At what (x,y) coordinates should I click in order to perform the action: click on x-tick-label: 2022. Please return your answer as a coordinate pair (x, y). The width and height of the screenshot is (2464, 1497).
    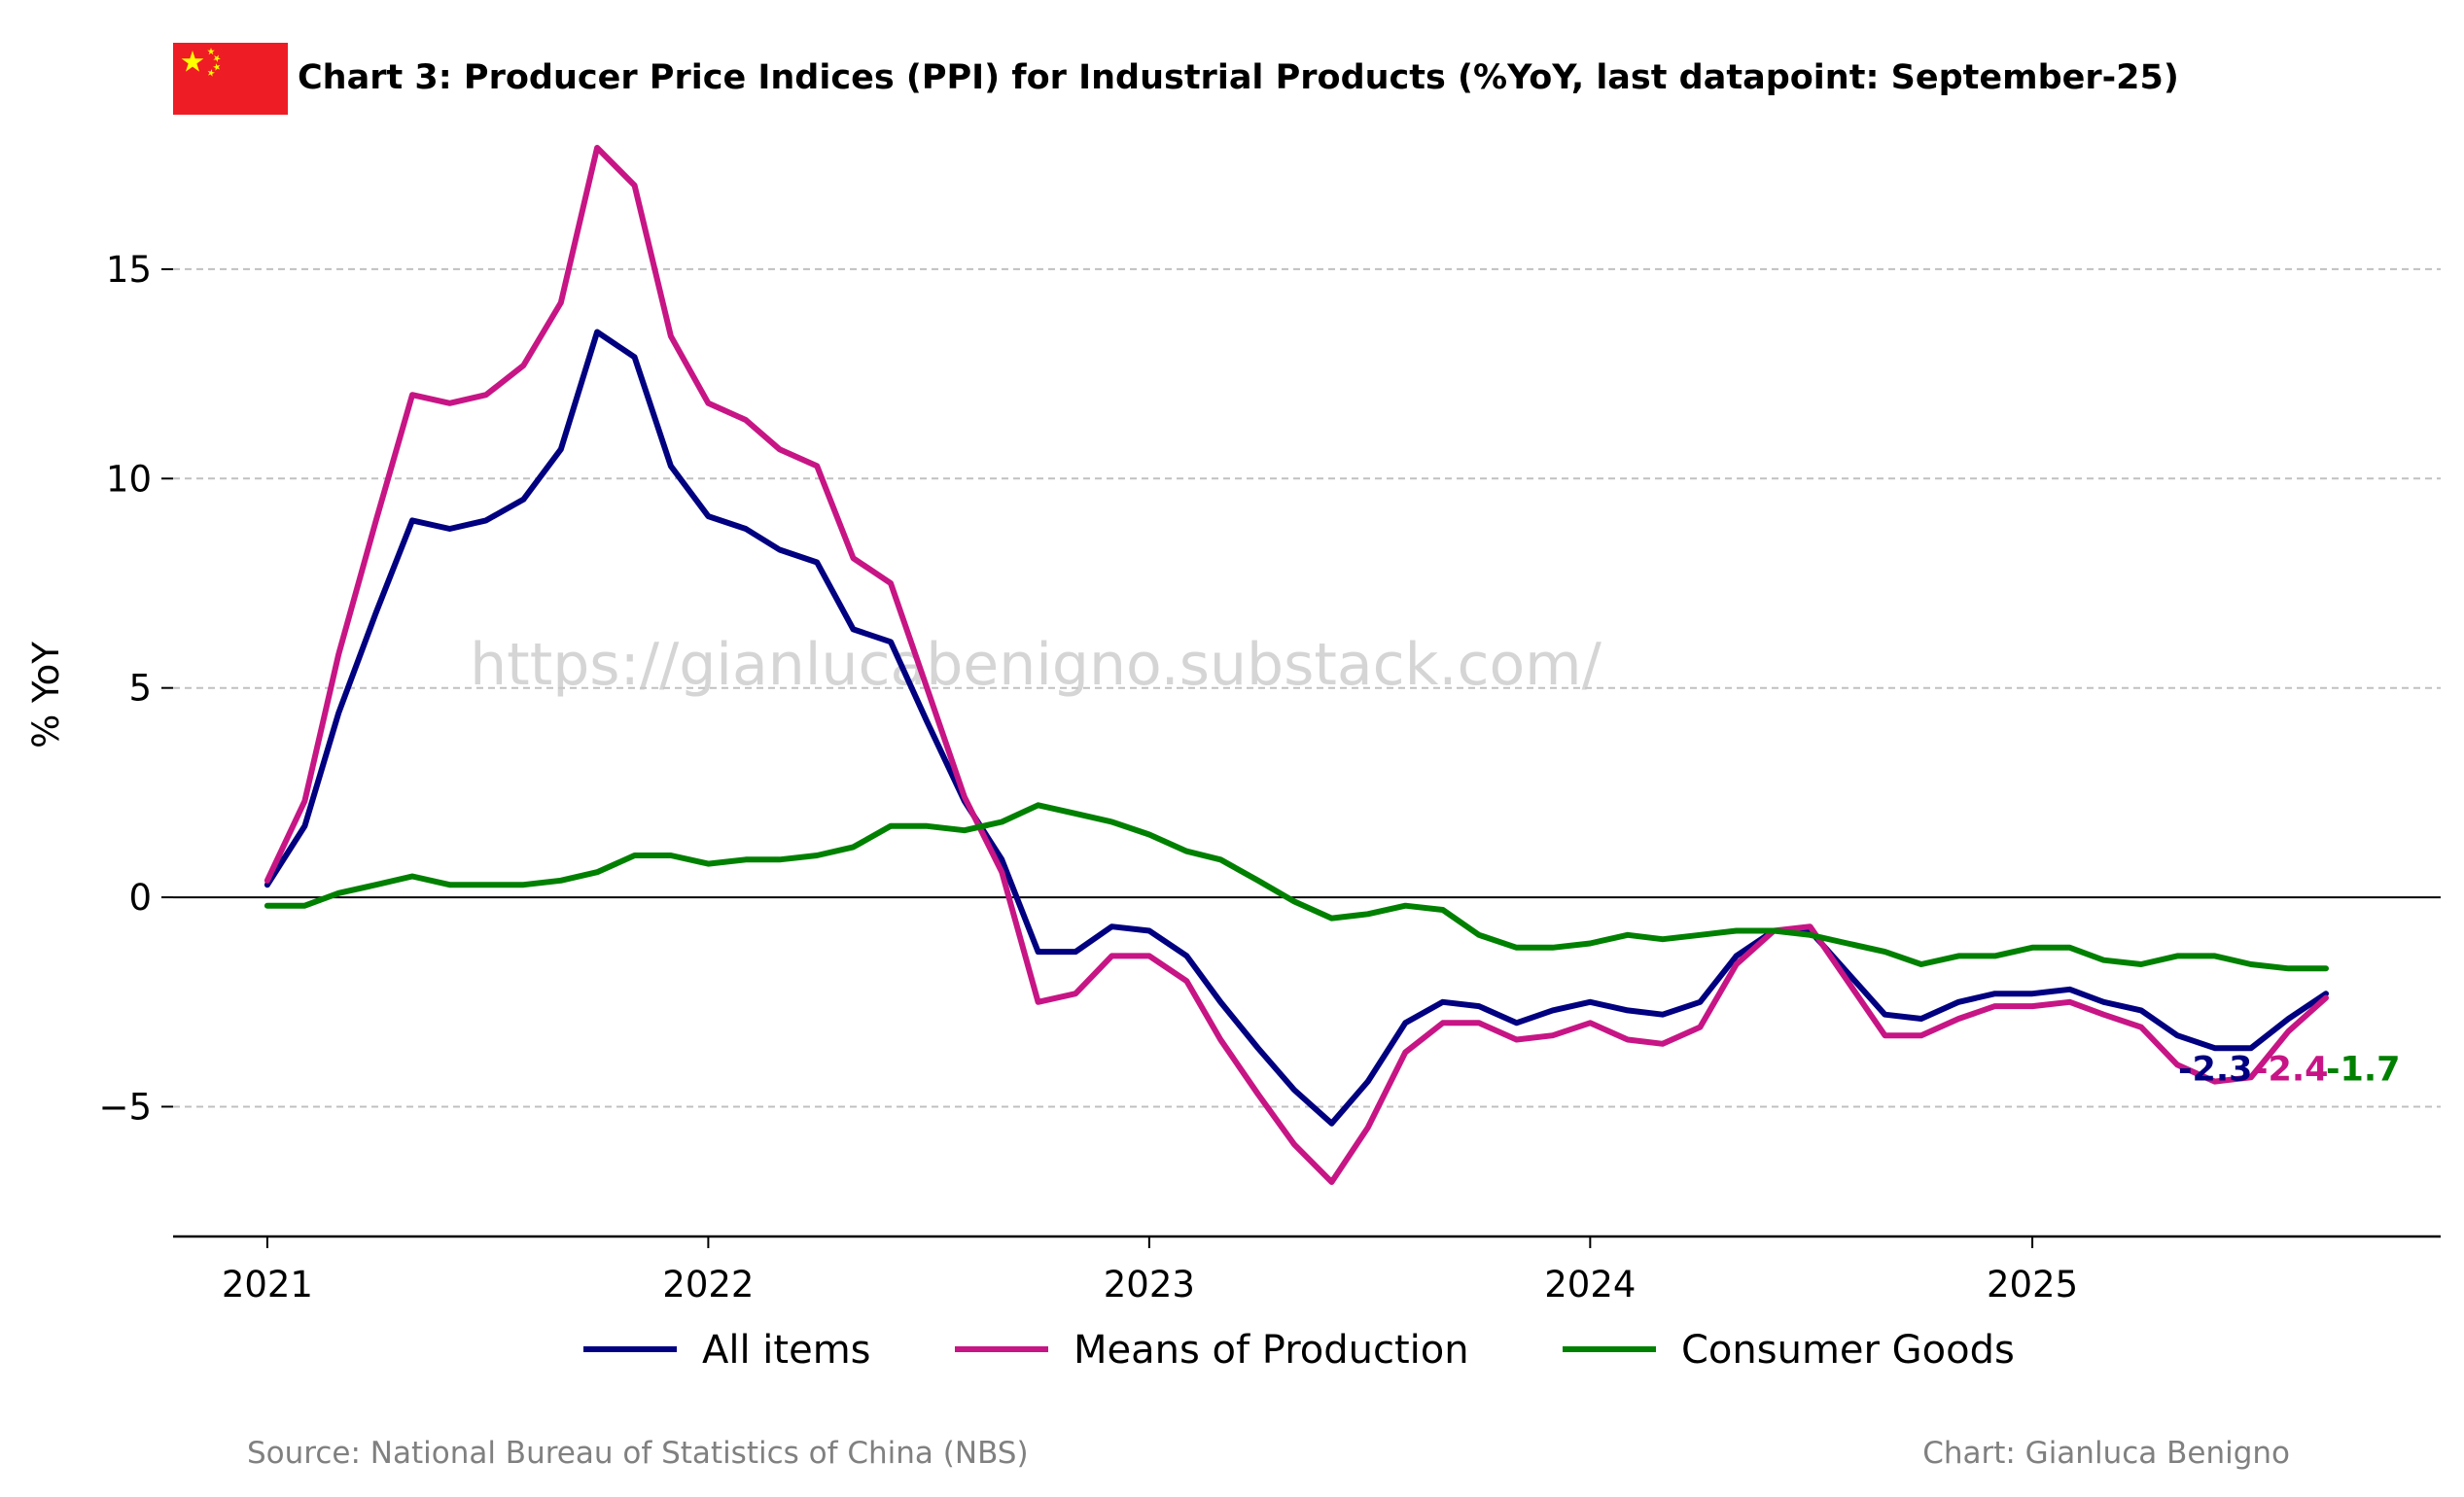
    Looking at the image, I should click on (708, 1285).